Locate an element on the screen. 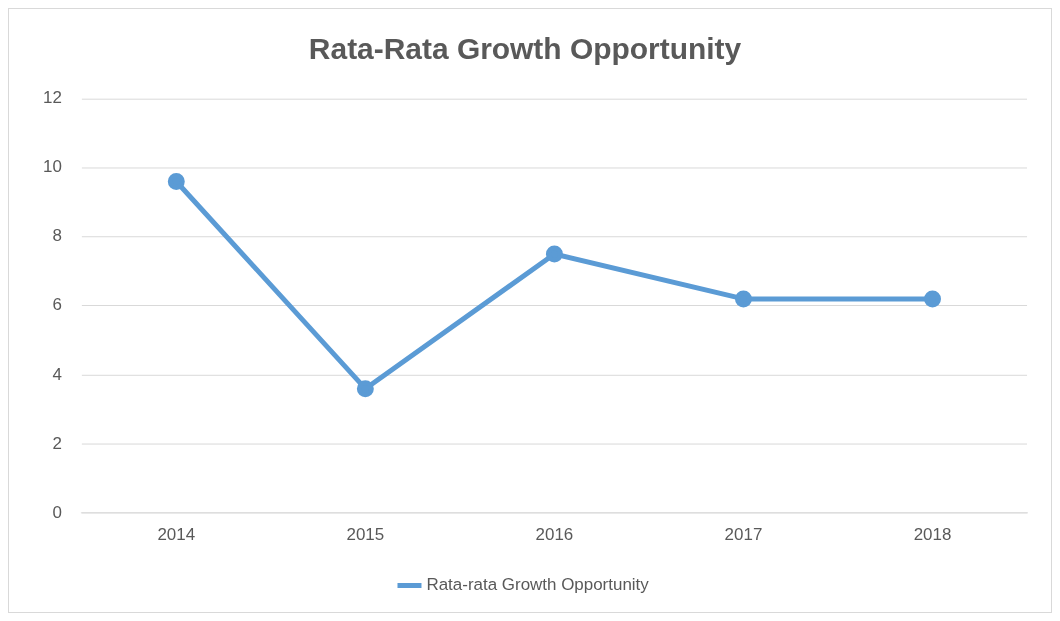 The image size is (1060, 621). y-tick-label: 6 is located at coordinates (57, 305).